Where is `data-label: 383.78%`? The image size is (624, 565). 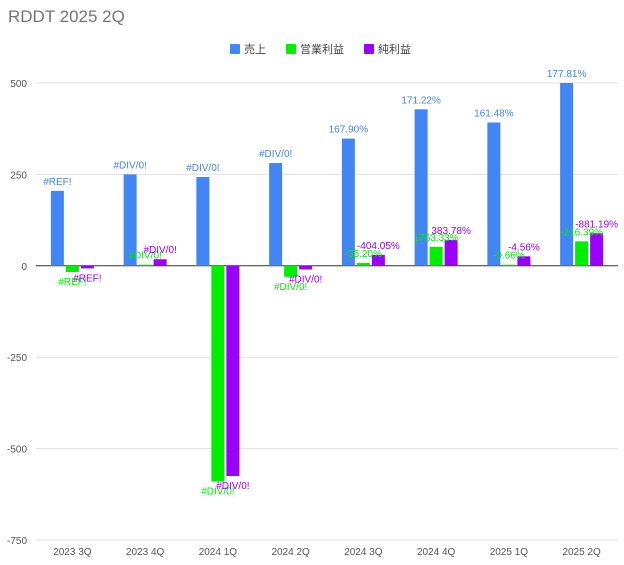
data-label: 383.78% is located at coordinates (451, 231).